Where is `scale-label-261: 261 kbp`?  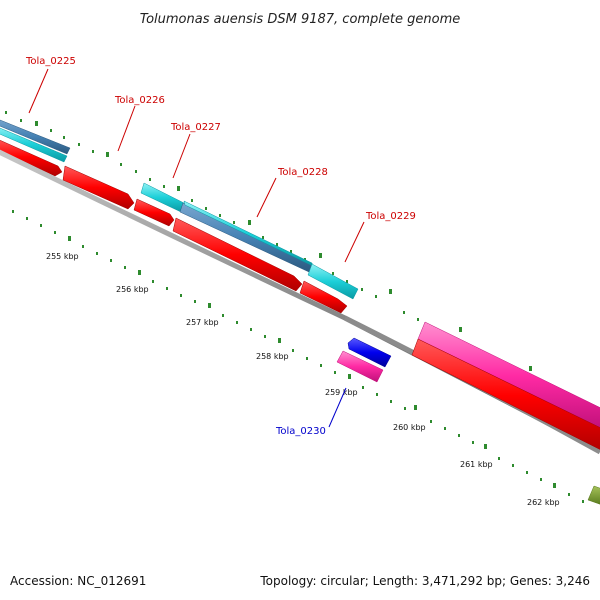
scale-label-261: 261 kbp is located at coordinates (476, 464).